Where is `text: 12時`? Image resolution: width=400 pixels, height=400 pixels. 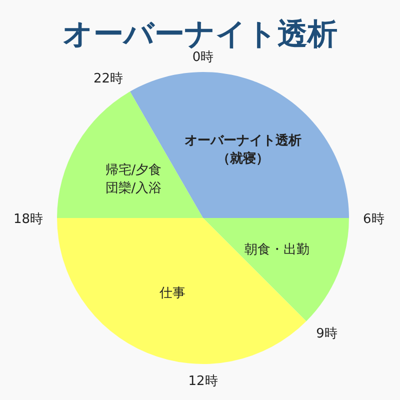 text: 12時 is located at coordinates (203, 381).